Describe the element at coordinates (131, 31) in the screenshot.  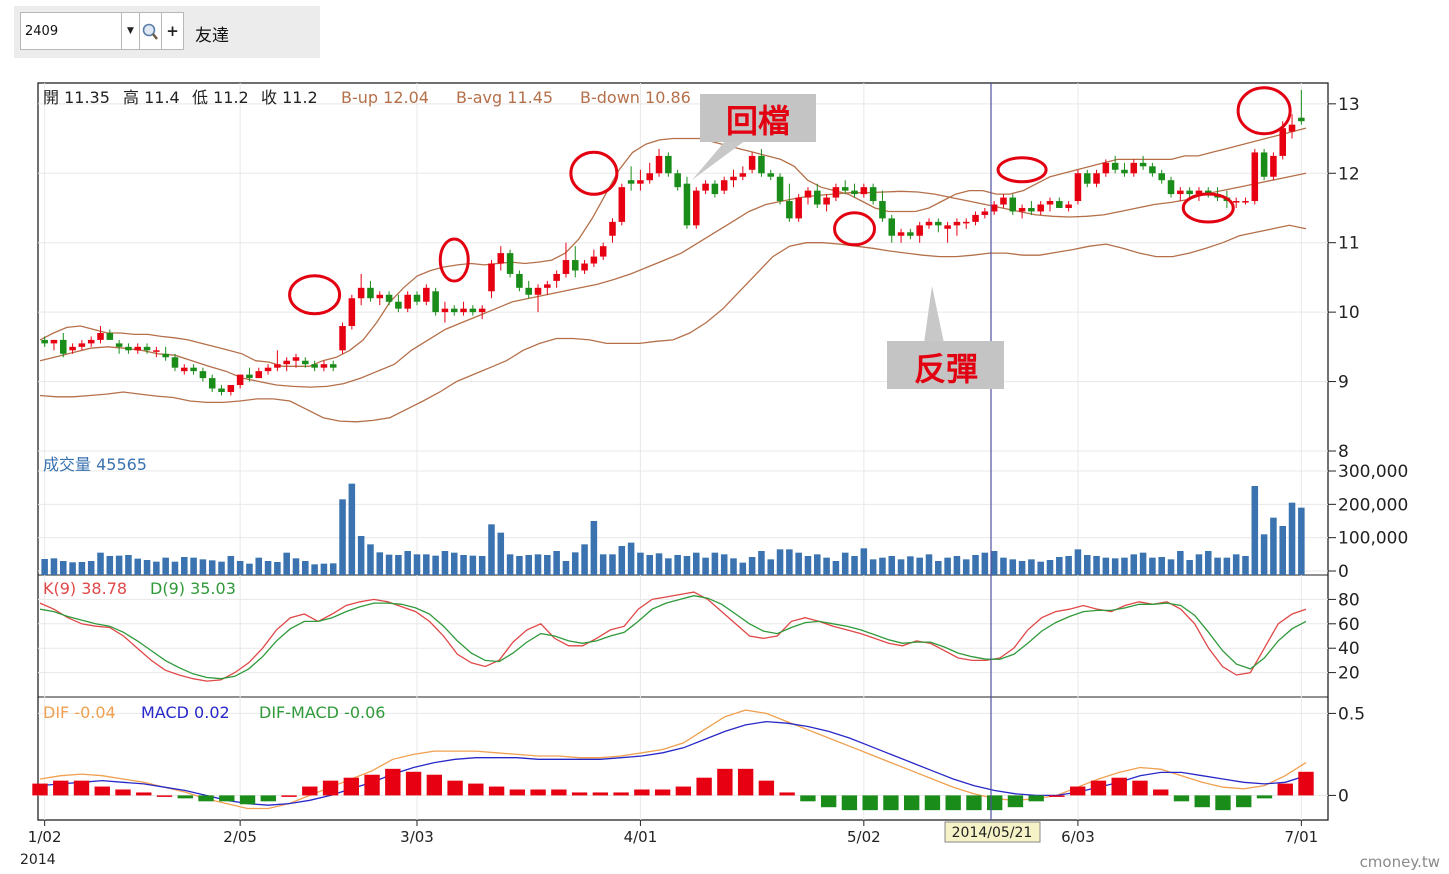
I see `dropdown-button: ▼` at that location.